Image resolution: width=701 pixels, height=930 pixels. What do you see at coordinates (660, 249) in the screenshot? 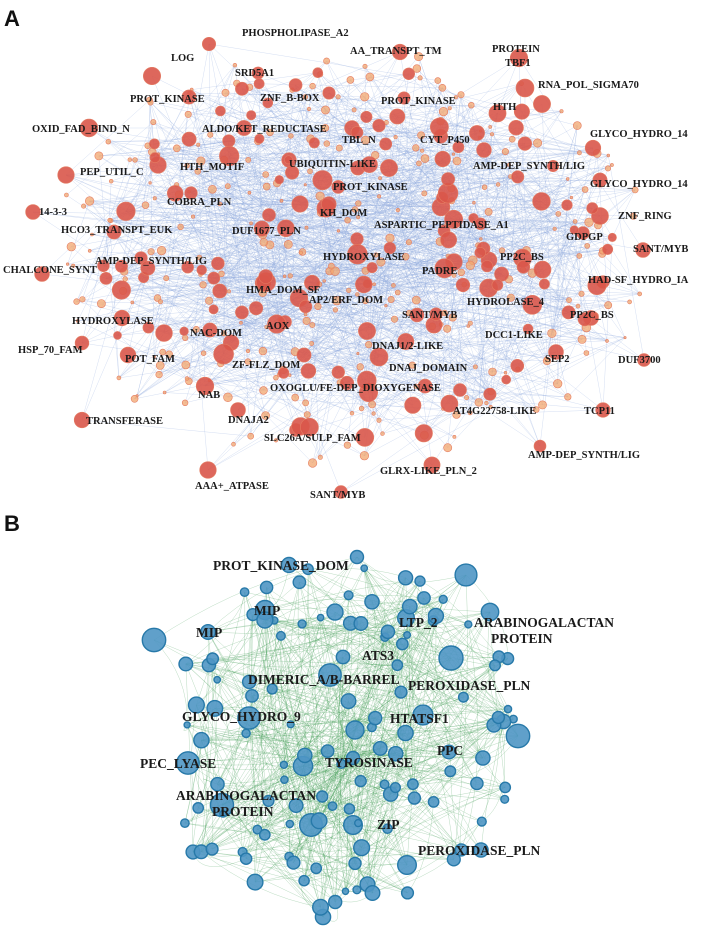
I see `node-label: SANT/MYB` at bounding box center [660, 249].